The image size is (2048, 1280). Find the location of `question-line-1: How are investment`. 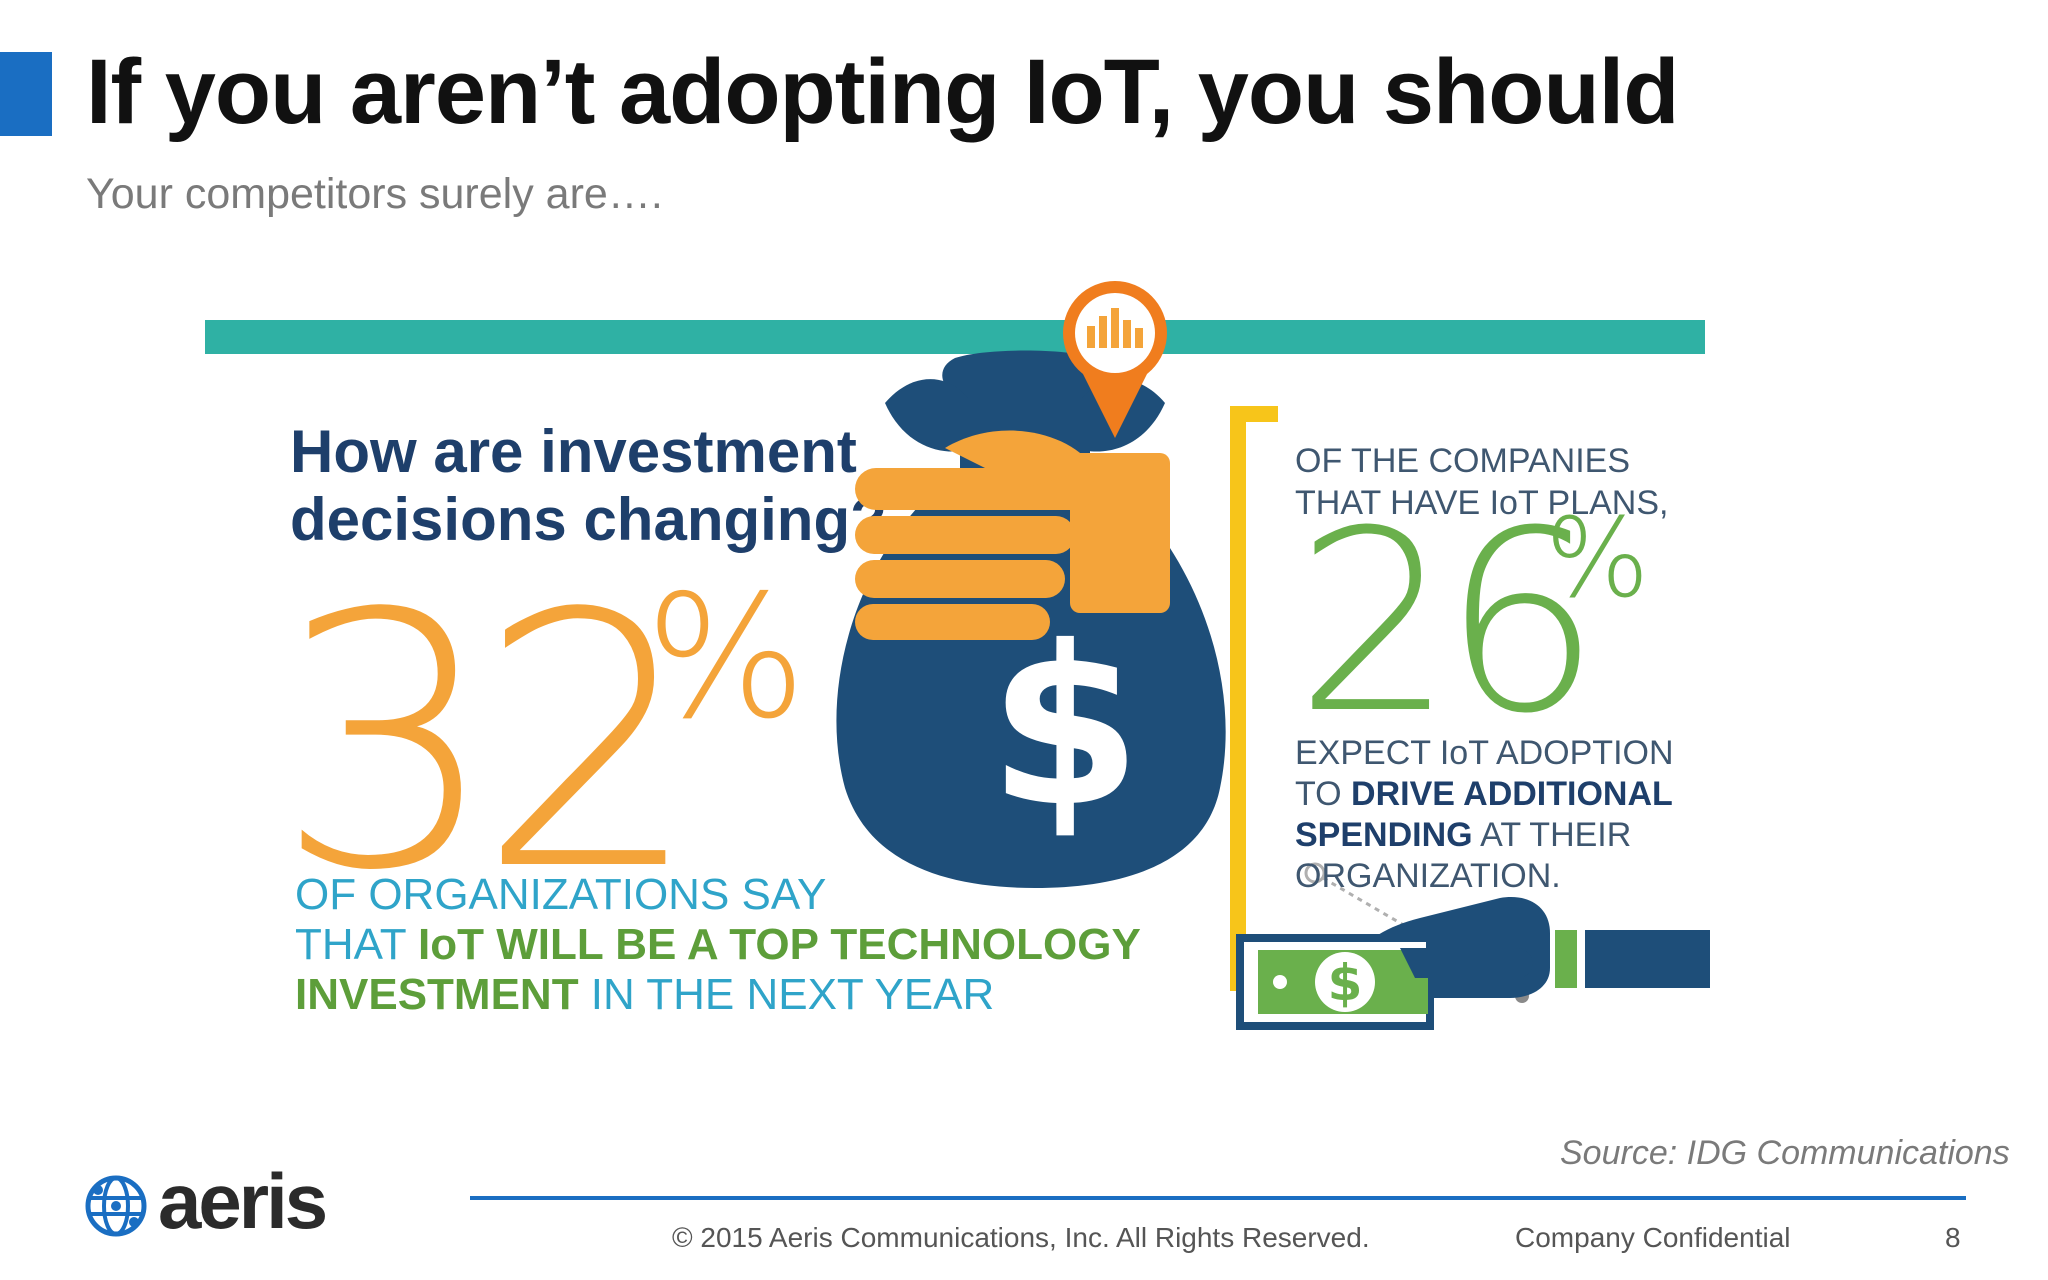

question-line-1: How are investment is located at coordinates (573, 451).